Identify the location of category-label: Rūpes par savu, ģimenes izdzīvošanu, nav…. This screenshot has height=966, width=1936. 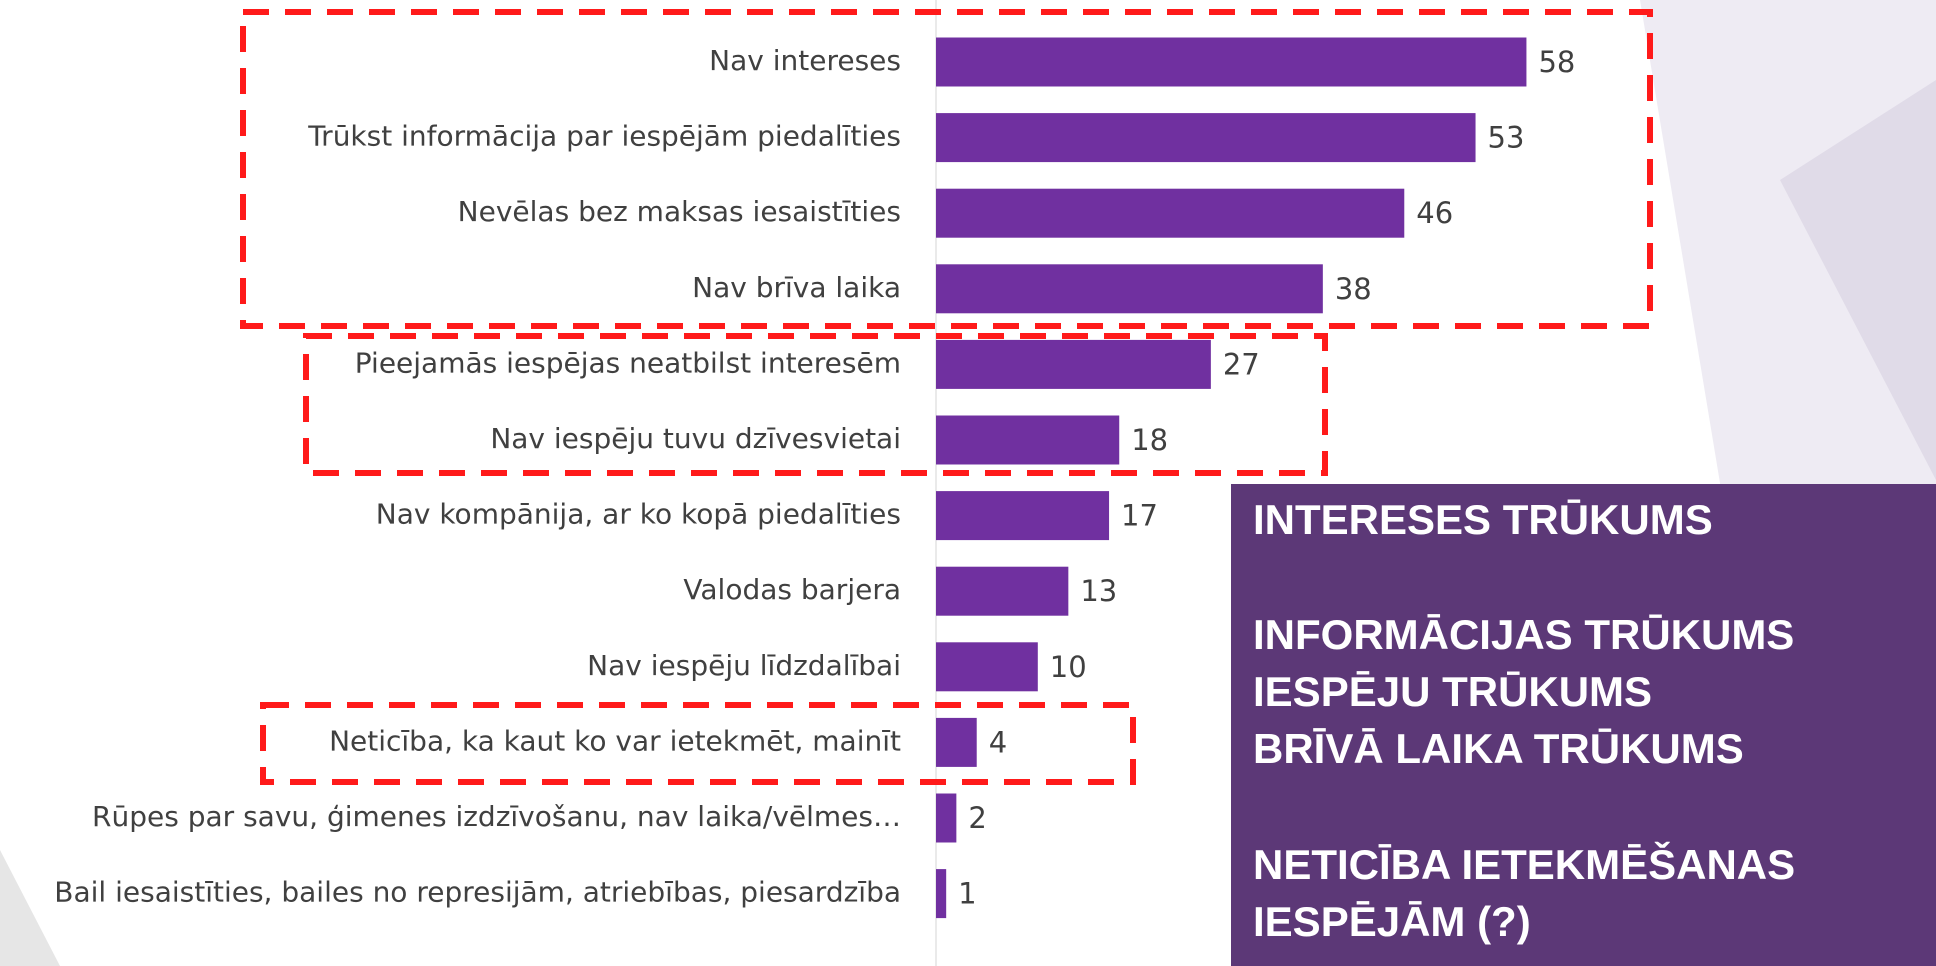
(496, 816).